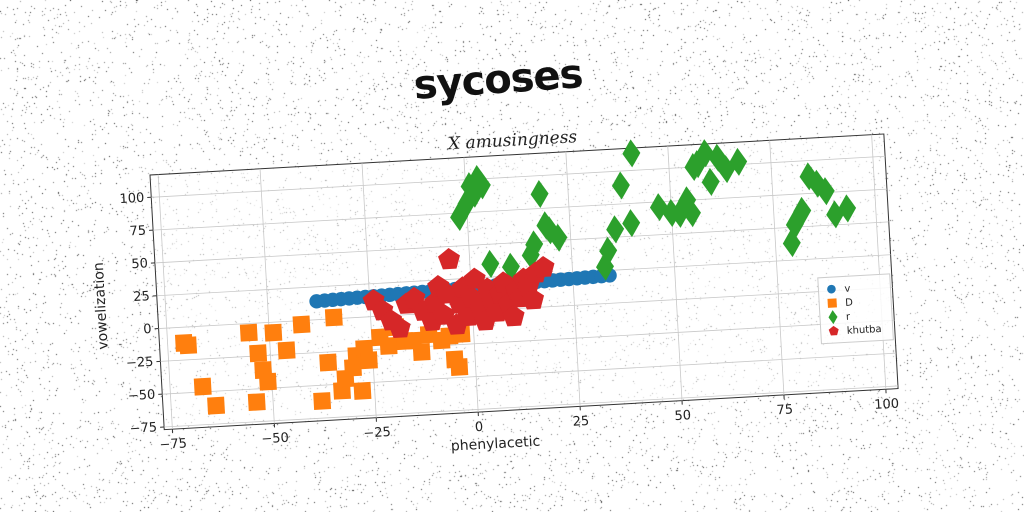 The width and height of the screenshot is (1024, 512). I want to click on series-D, so click(322, 361).